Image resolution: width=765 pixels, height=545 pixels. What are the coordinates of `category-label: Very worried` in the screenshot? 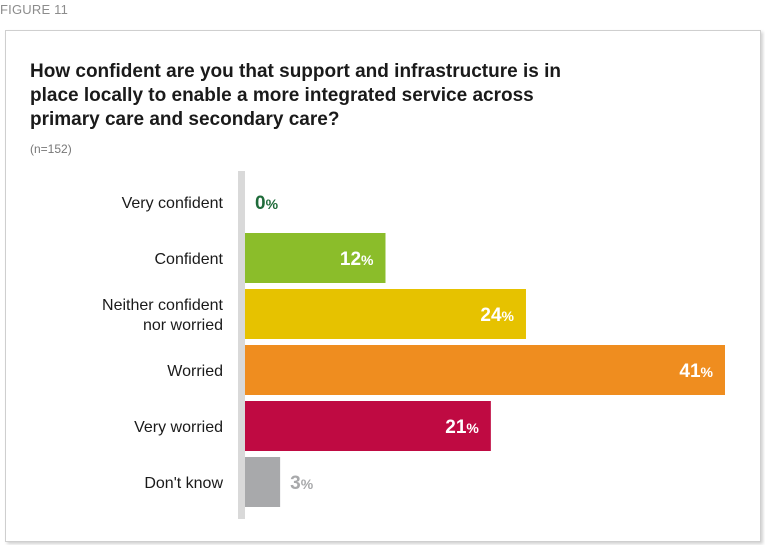 It's located at (178, 427).